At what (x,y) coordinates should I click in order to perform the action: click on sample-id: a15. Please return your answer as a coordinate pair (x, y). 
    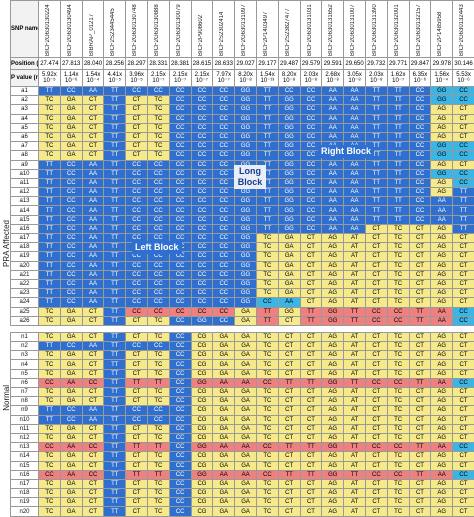
    Looking at the image, I should click on (25, 219).